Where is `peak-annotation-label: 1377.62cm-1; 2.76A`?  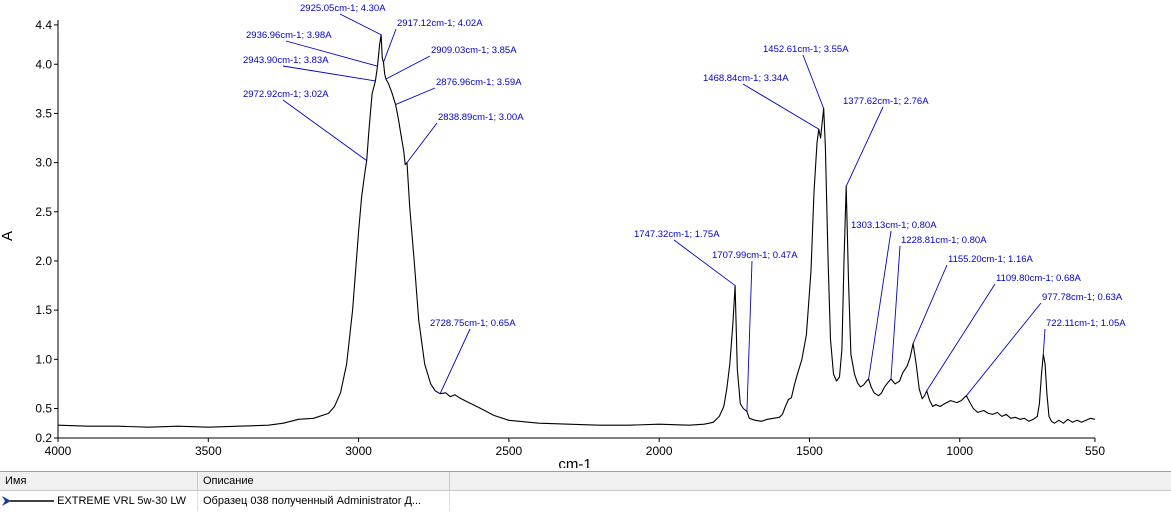
peak-annotation-label: 1377.62cm-1; 2.76A is located at coordinates (886, 101).